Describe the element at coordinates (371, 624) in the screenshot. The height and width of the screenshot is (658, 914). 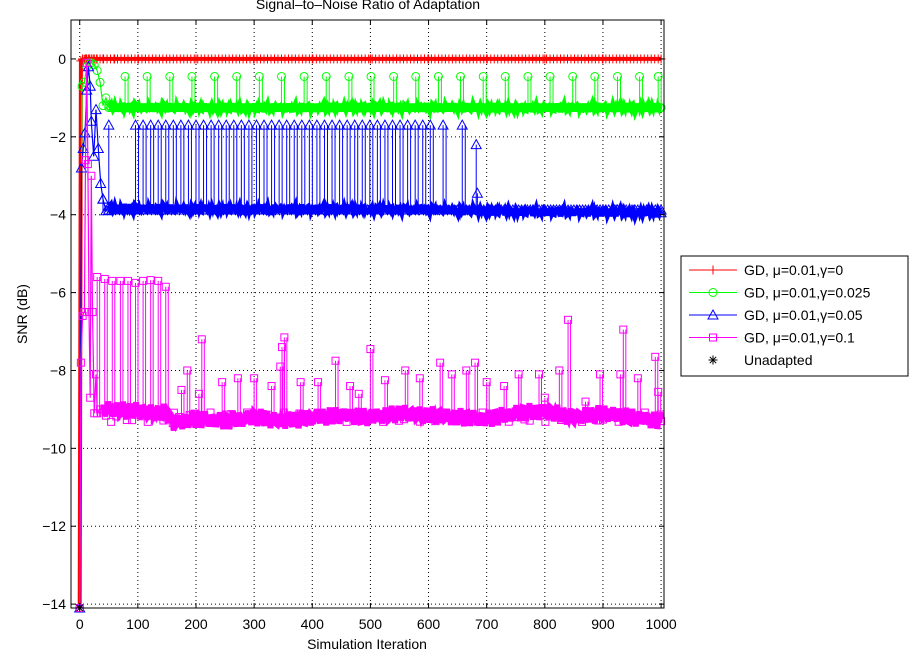
I see `x-tick-label: 500` at that location.